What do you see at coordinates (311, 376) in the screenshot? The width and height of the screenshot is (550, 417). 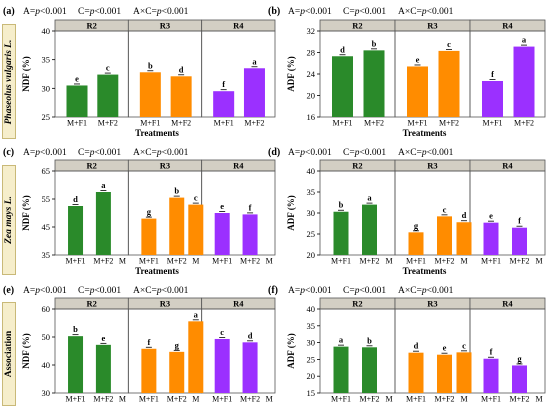 I see `y-tick-label: 20` at bounding box center [311, 376].